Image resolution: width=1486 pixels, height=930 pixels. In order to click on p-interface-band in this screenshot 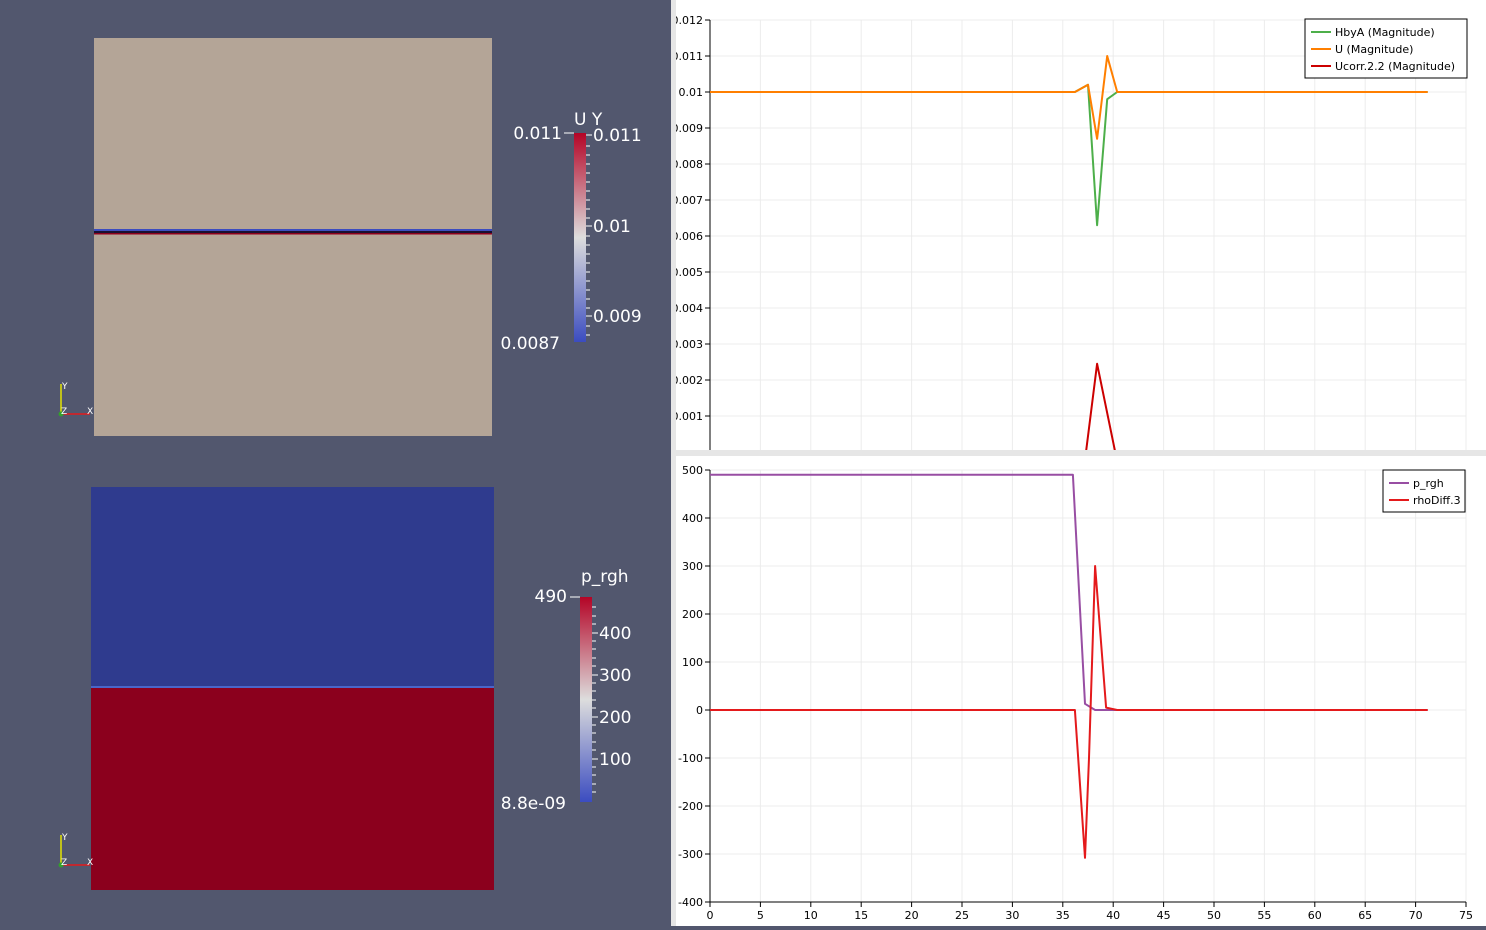, I will do `click(292, 687)`.